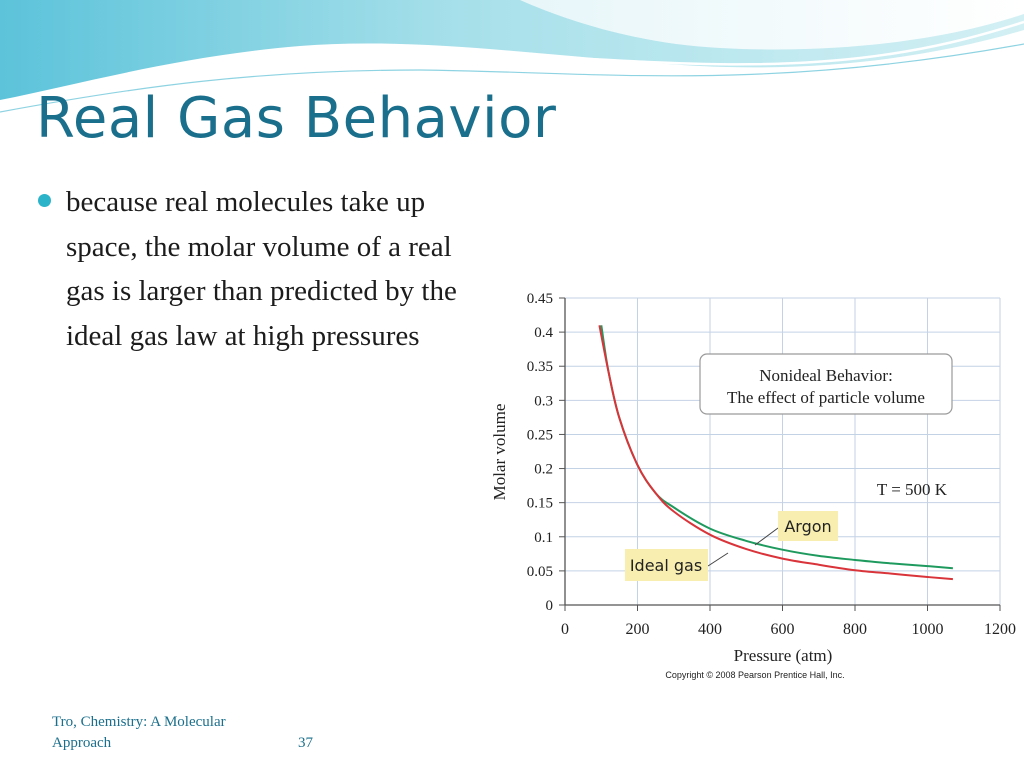  I want to click on x-tick-label: 1000, so click(928, 629).